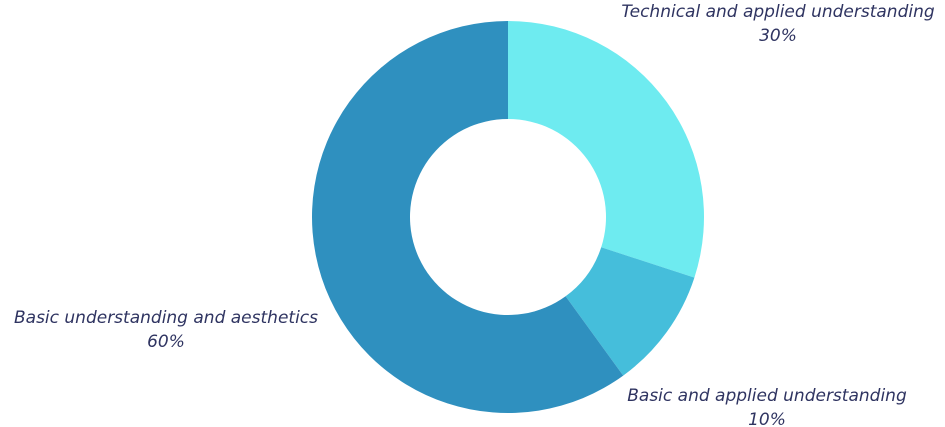  I want to click on slice-label: Basic and applied understanding, so click(767, 396).